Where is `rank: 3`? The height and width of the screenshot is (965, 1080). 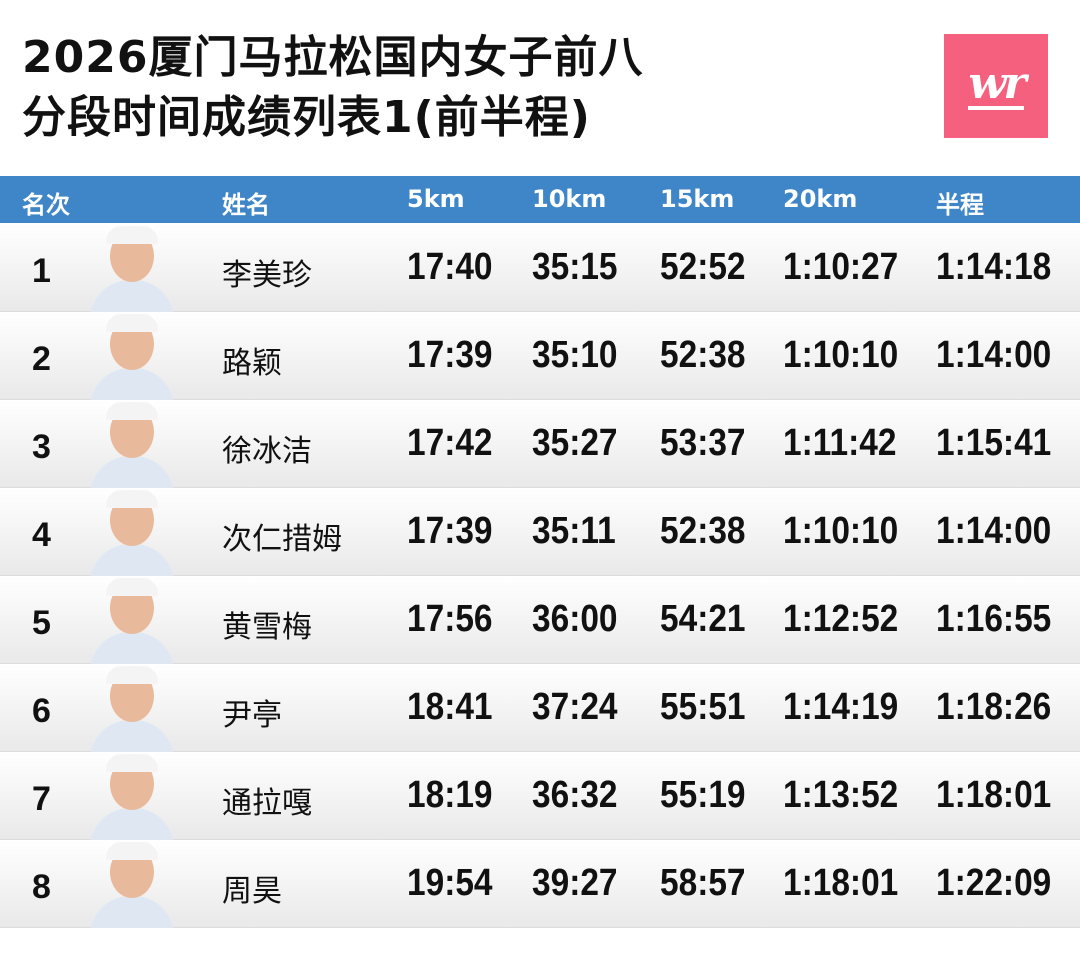 rank: 3 is located at coordinates (41, 447).